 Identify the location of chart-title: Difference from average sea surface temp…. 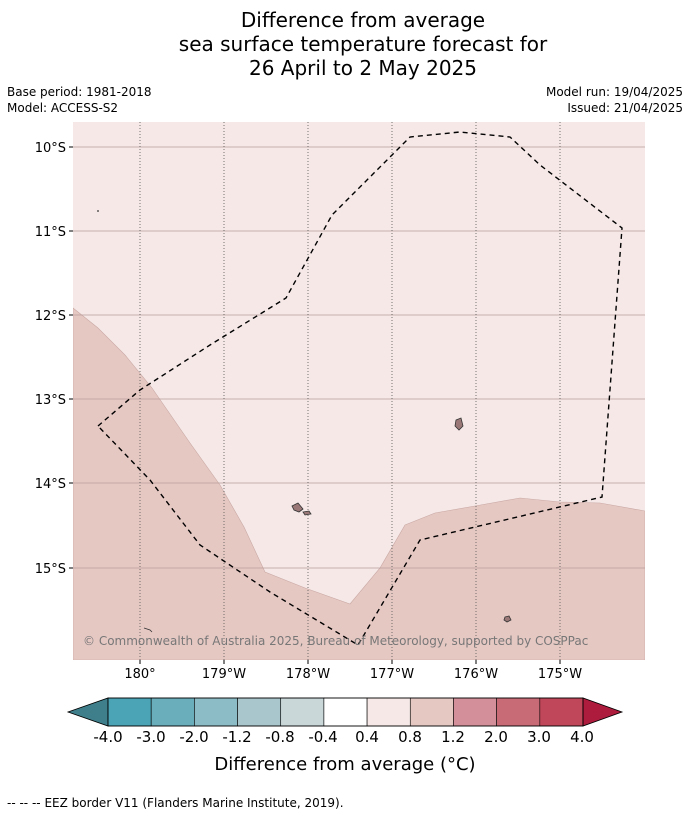
(345, 44).